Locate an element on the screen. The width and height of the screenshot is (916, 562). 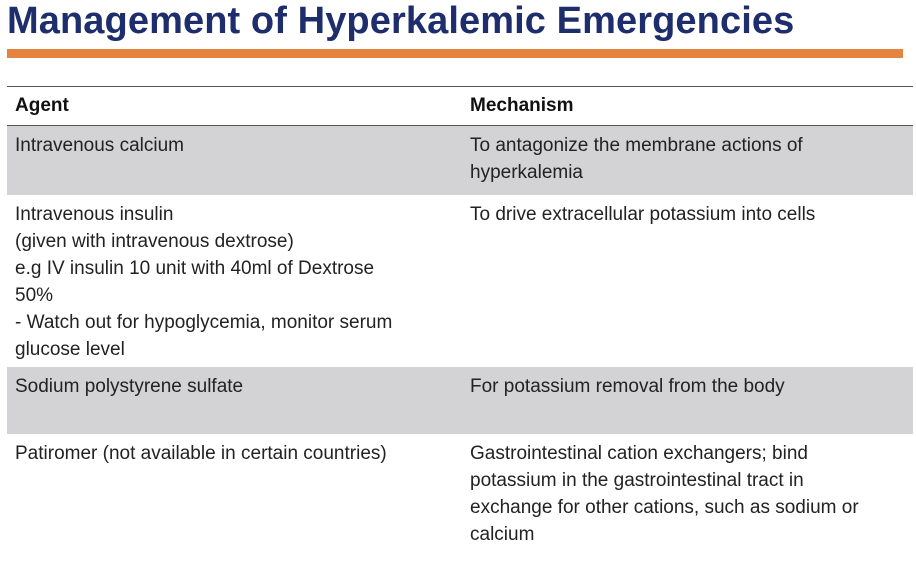
agent-text: Intravenous calcium is located at coordinates (99, 145).